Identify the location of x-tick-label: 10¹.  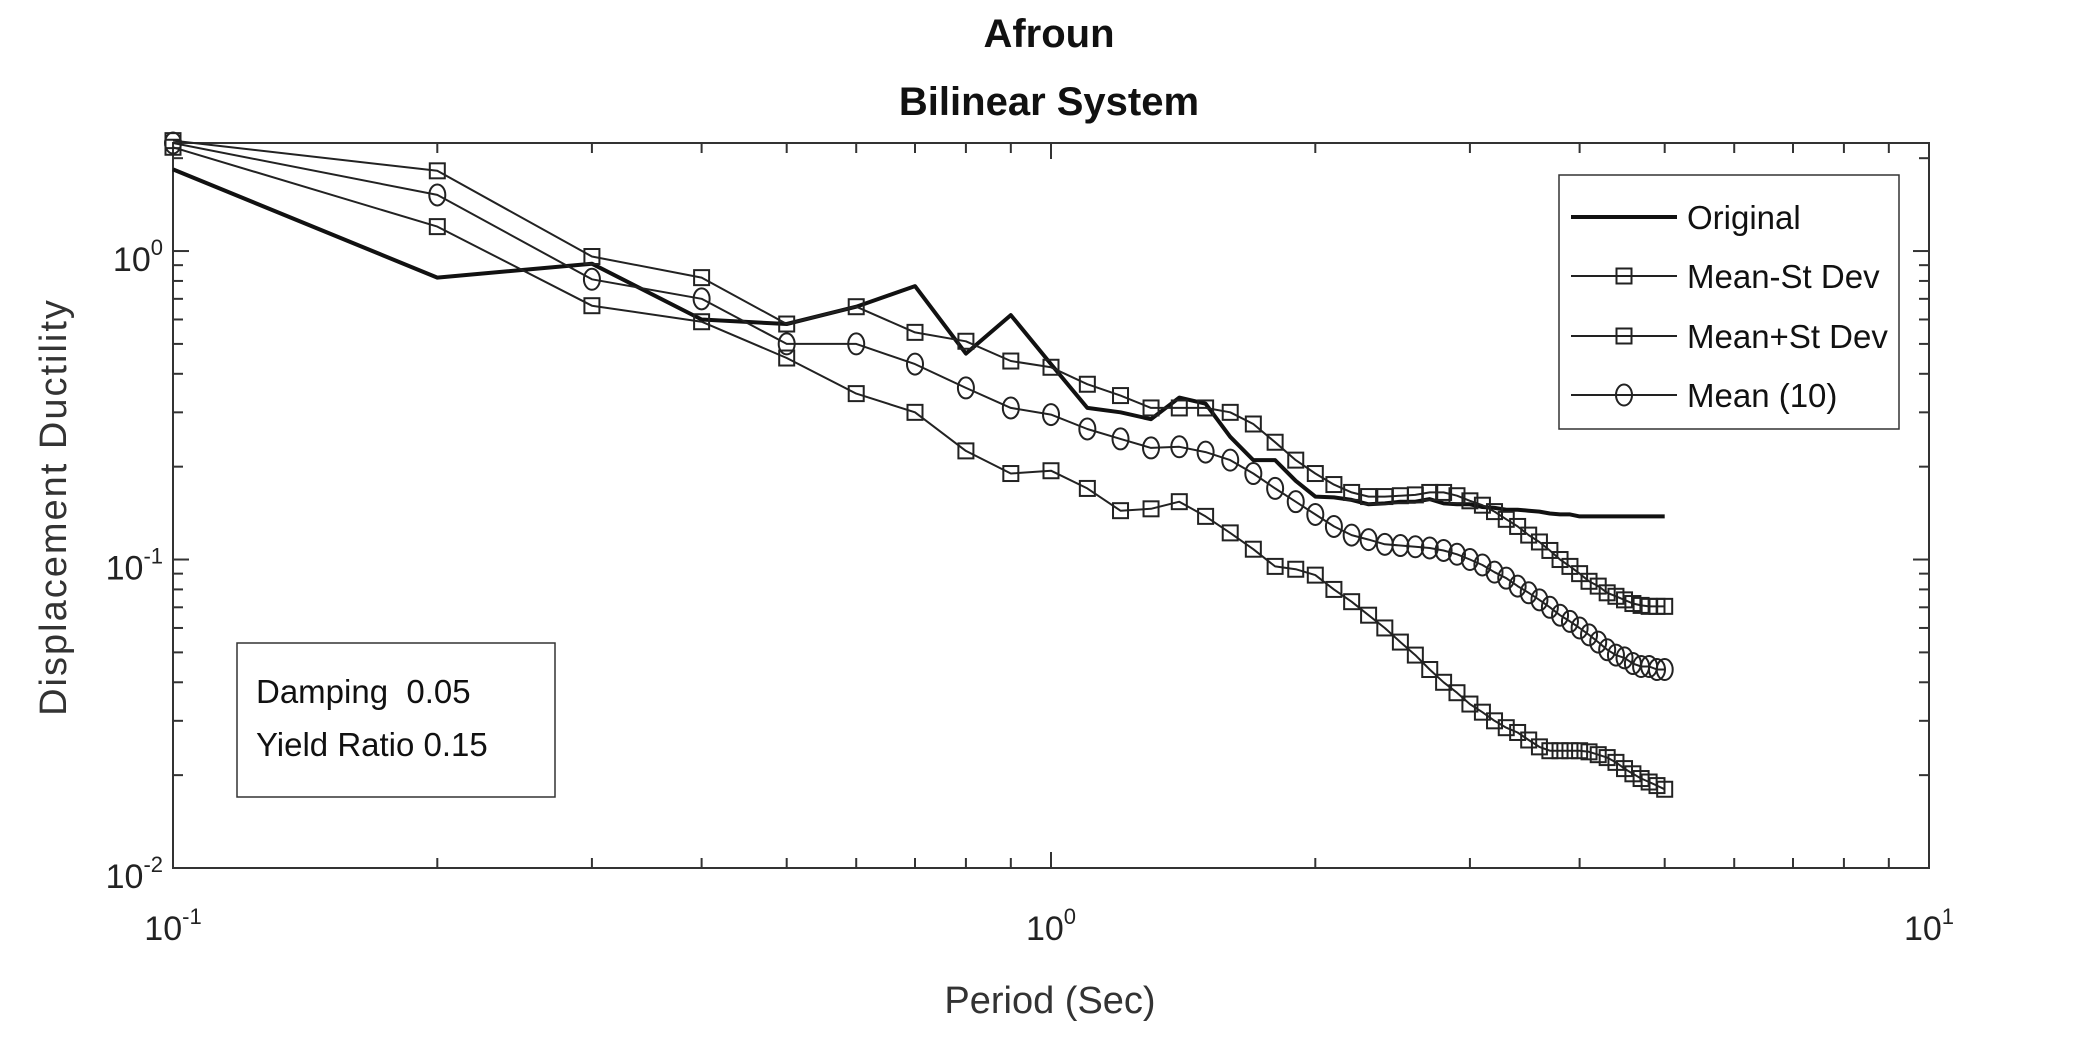
(1929, 926).